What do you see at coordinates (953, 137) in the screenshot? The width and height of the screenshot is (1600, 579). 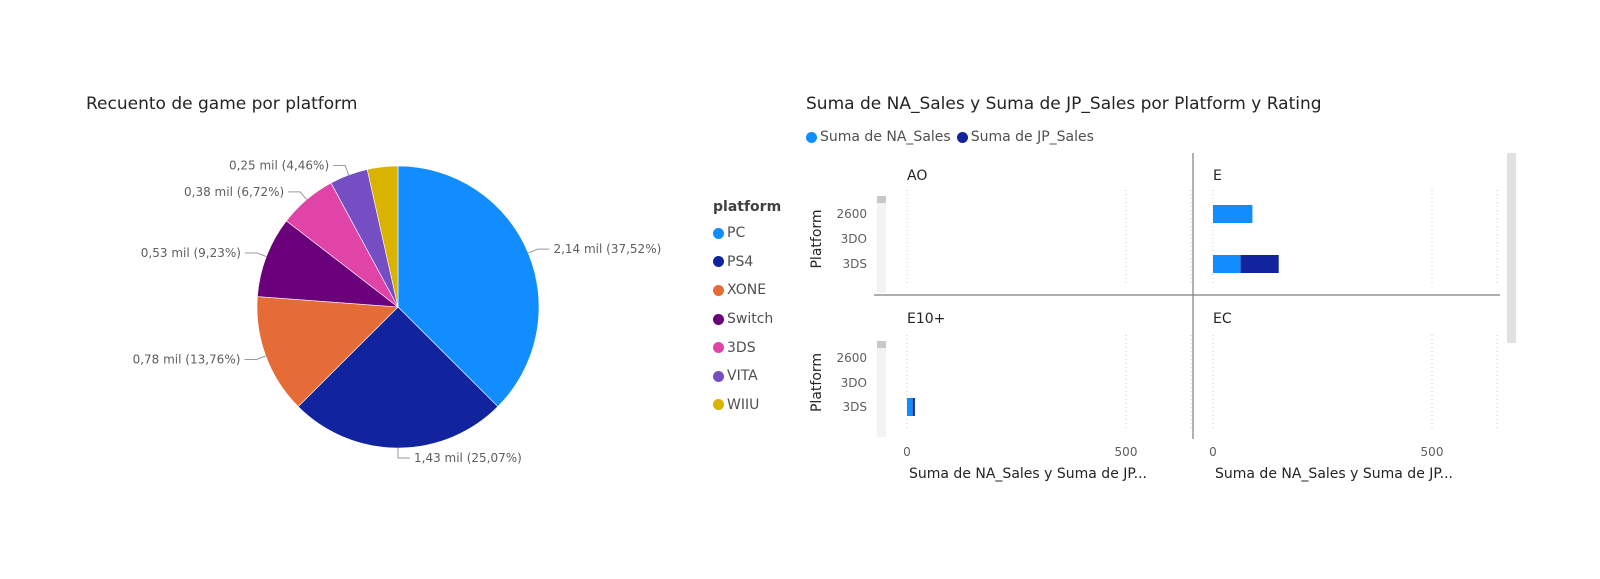 I see `bar-legend: Suma de NA_Sales Suma de JP_Sales` at bounding box center [953, 137].